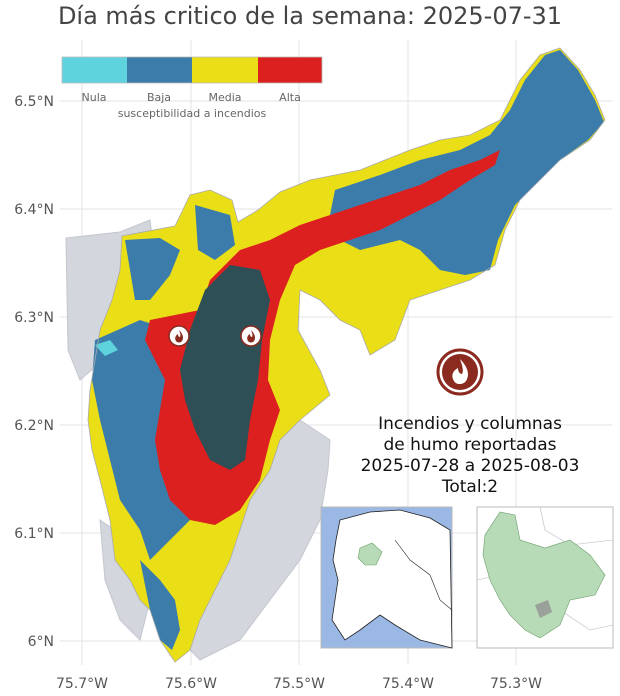 This screenshot has width=620, height=696. I want to click on y-tick-label: 6.4°N, so click(34, 210).